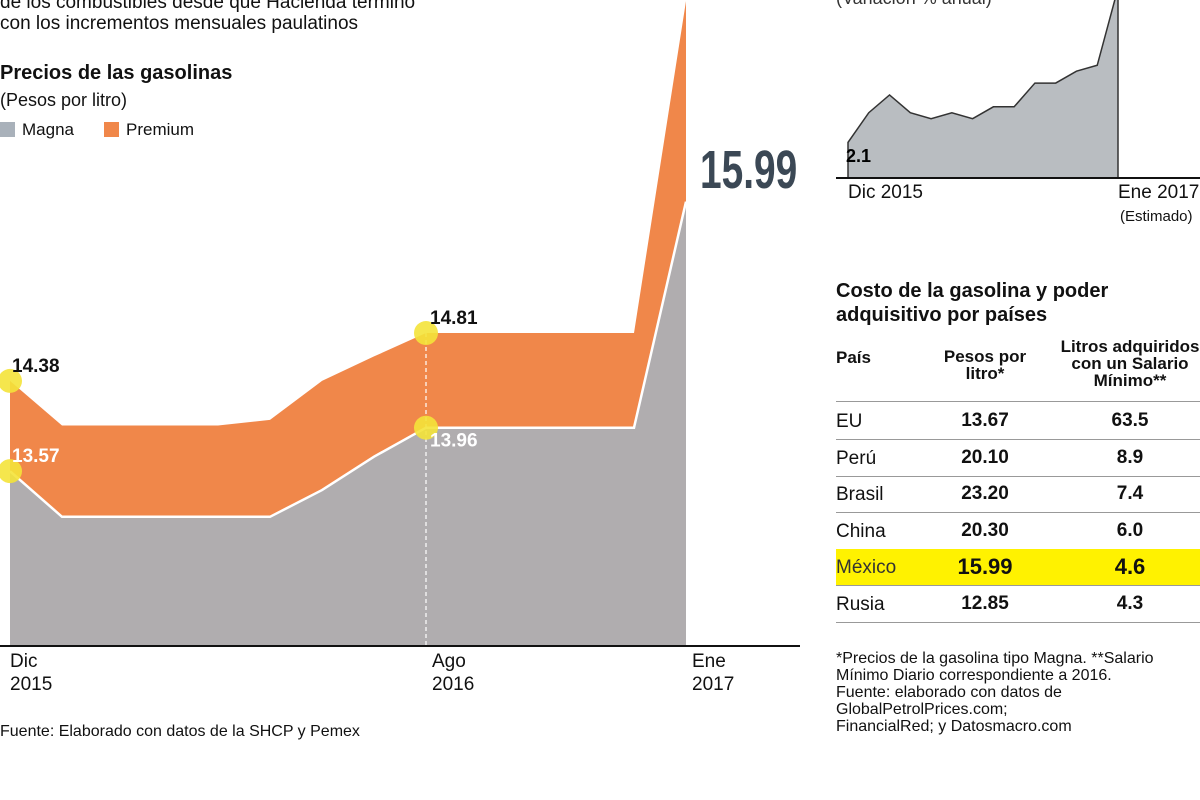  Describe the element at coordinates (64, 100) in the screenshot. I see `chart-subtitle: (Pesos por litro)` at that location.